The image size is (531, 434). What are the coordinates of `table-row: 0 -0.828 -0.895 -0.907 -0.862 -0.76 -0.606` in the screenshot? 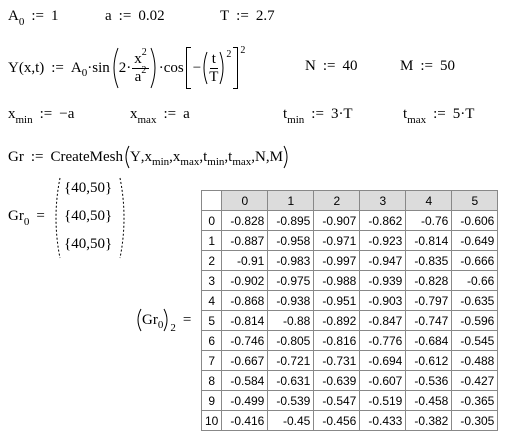 It's located at (349, 220).